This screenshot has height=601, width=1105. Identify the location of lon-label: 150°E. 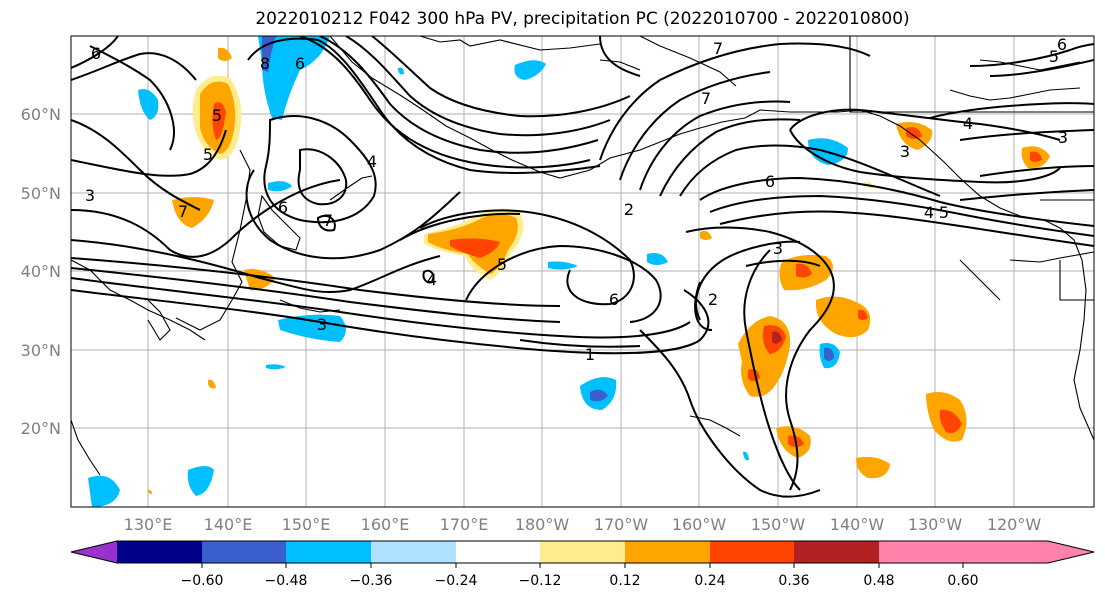
(306, 524).